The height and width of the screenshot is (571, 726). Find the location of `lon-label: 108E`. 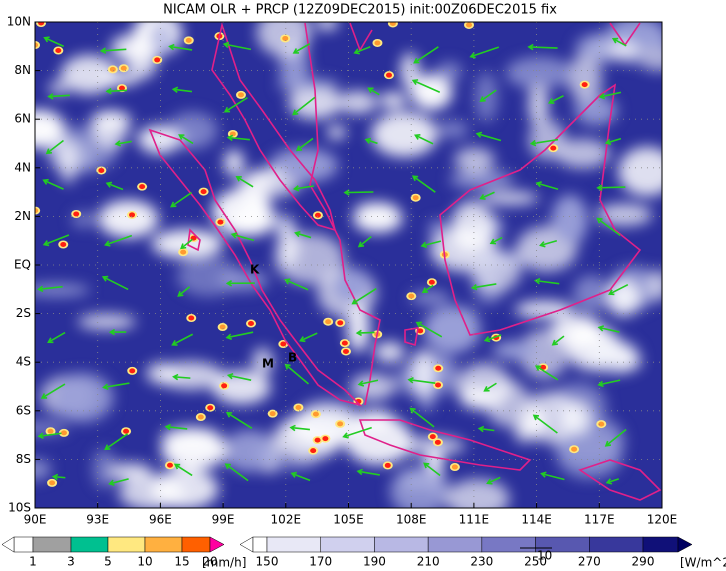

lon-label: 108E is located at coordinates (411, 520).